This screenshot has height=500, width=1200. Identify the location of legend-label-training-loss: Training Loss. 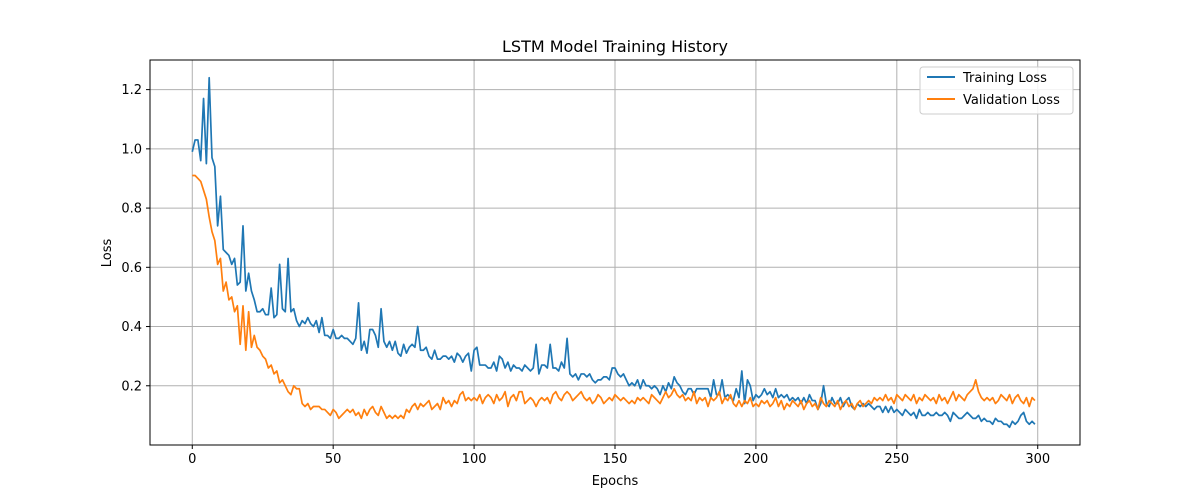
(1004, 78).